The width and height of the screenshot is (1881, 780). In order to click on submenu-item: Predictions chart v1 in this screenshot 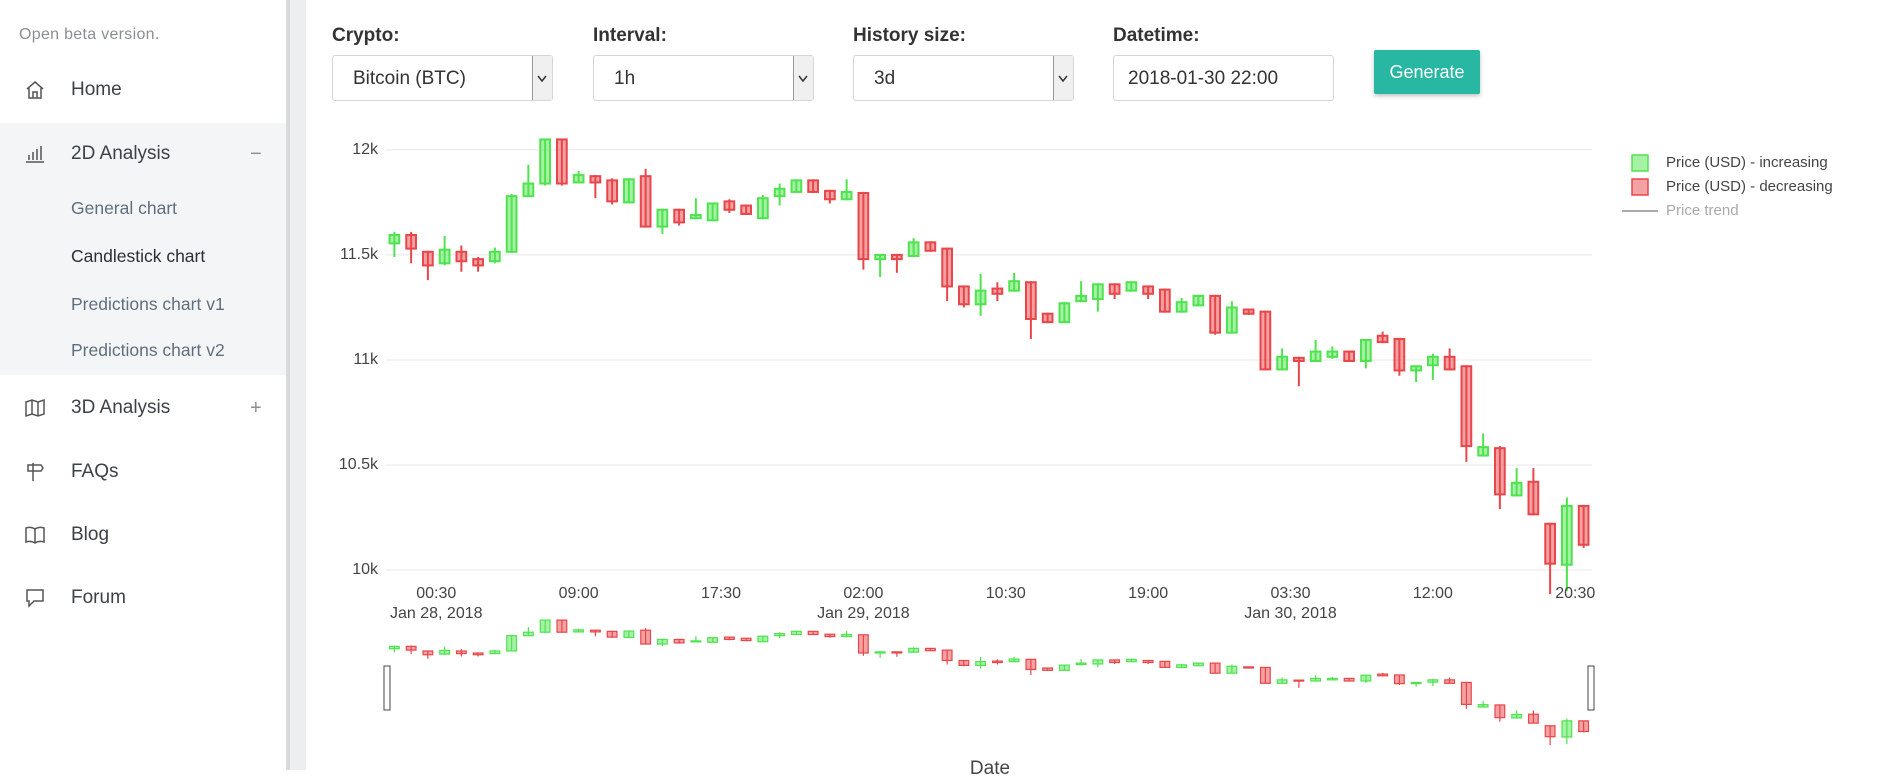, I will do `click(148, 304)`.